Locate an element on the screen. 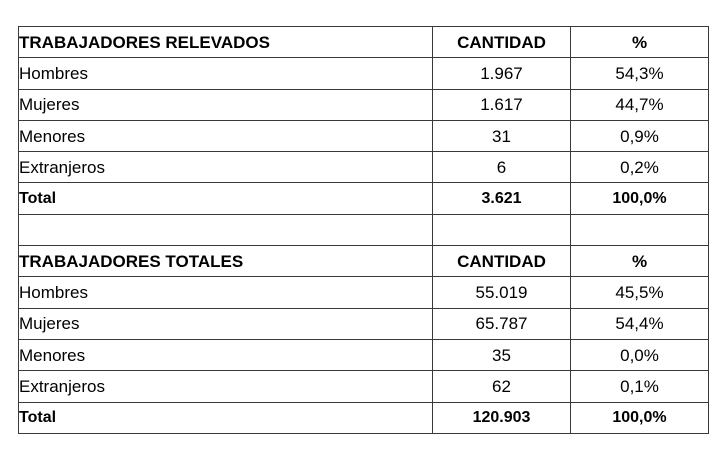 This screenshot has width=718, height=463. table-header-row: TRABAJADORES TOTALES CANTIDAD % is located at coordinates (363, 261).